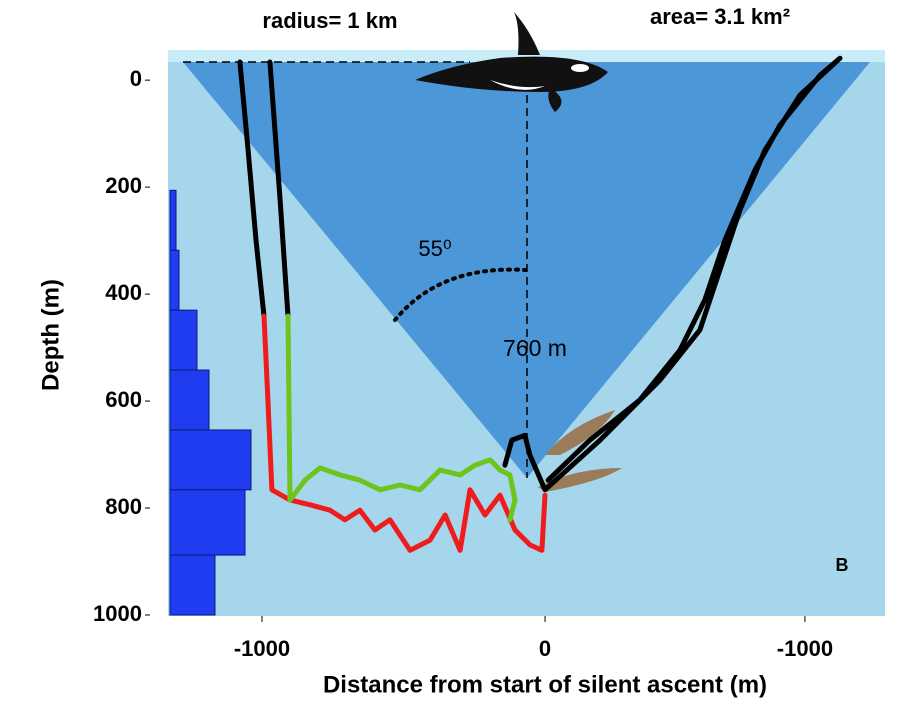 This screenshot has width=916, height=714. Describe the element at coordinates (842, 565) in the screenshot. I see `panel-label: B` at that location.